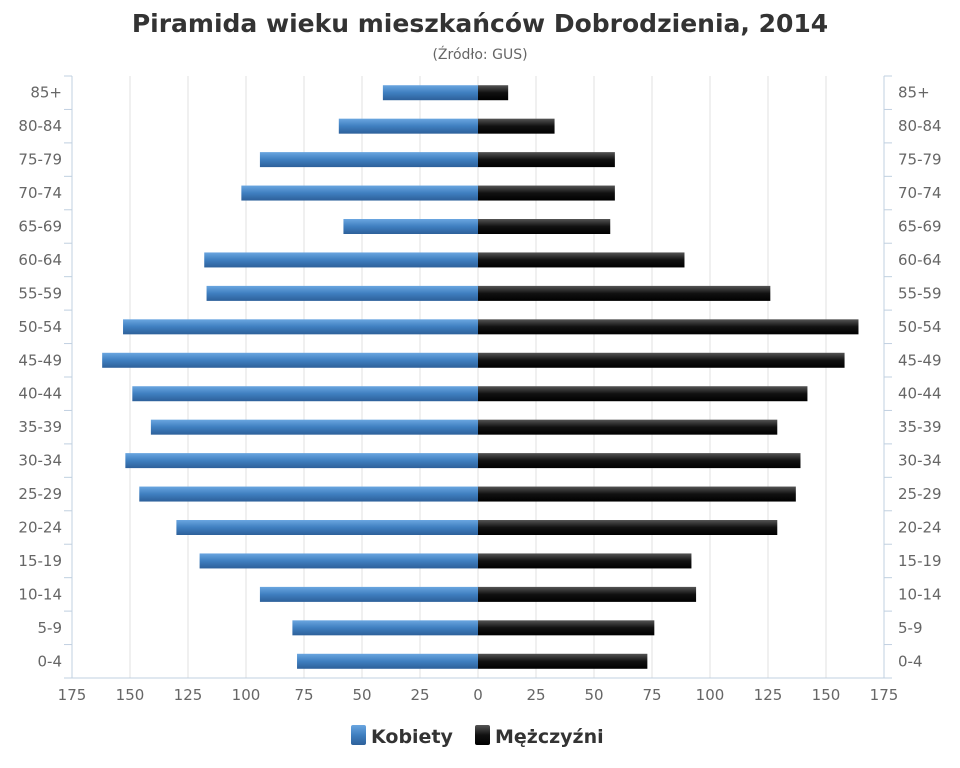 The image size is (960, 768). What do you see at coordinates (478, 695) in the screenshot?
I see `x-tick-label: 0` at bounding box center [478, 695].